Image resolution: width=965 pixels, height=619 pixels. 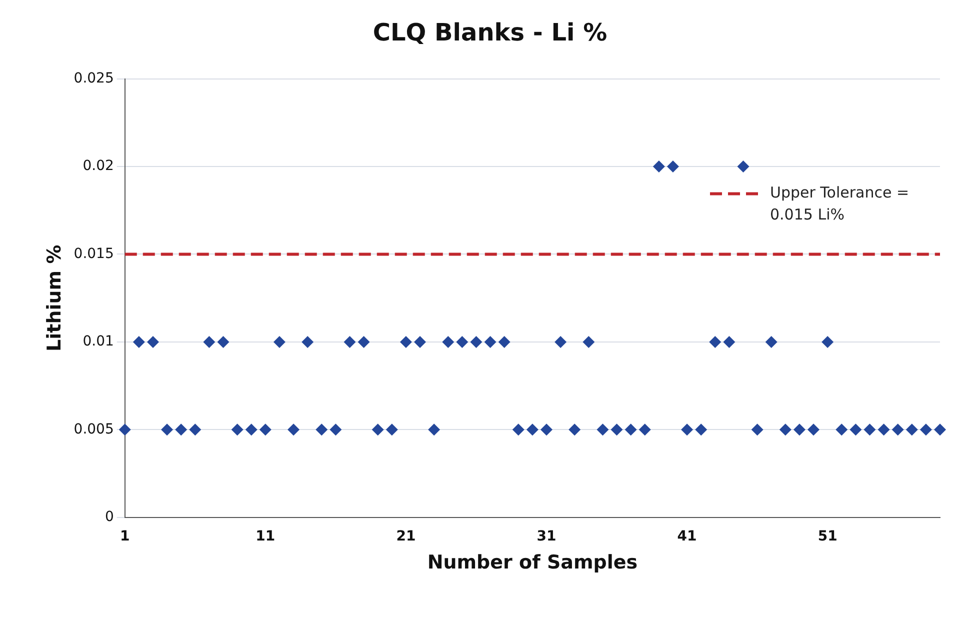 I want to click on y-tick-label: 0.015, so click(x=94, y=254).